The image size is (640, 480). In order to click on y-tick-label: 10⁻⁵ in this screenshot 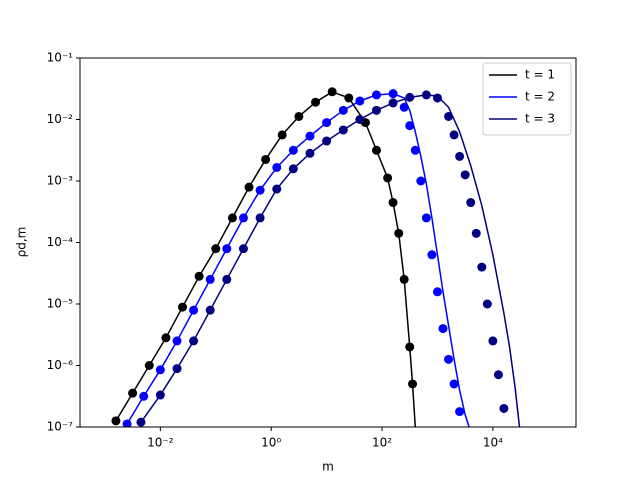, I will do `click(60, 304)`.